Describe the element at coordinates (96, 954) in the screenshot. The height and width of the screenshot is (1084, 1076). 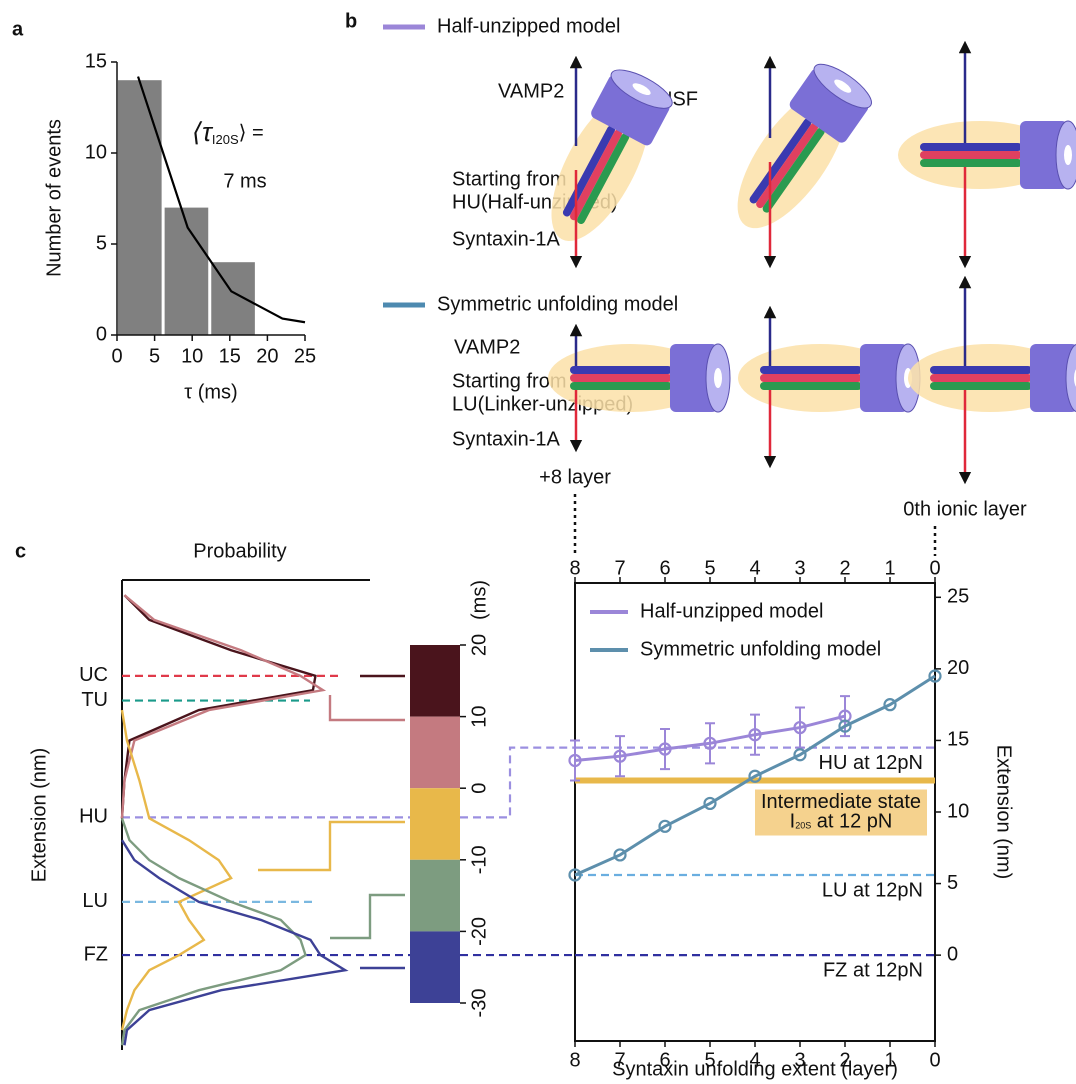
I see `state-label: FZ` at that location.